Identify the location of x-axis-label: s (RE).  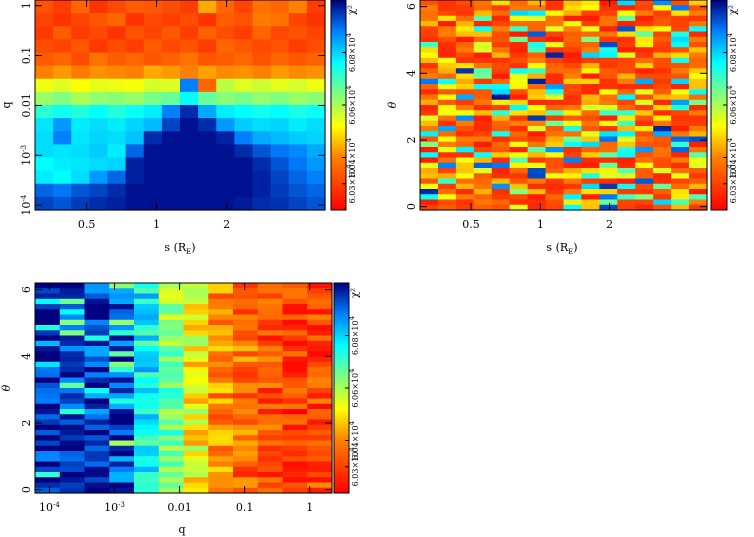
(561, 248).